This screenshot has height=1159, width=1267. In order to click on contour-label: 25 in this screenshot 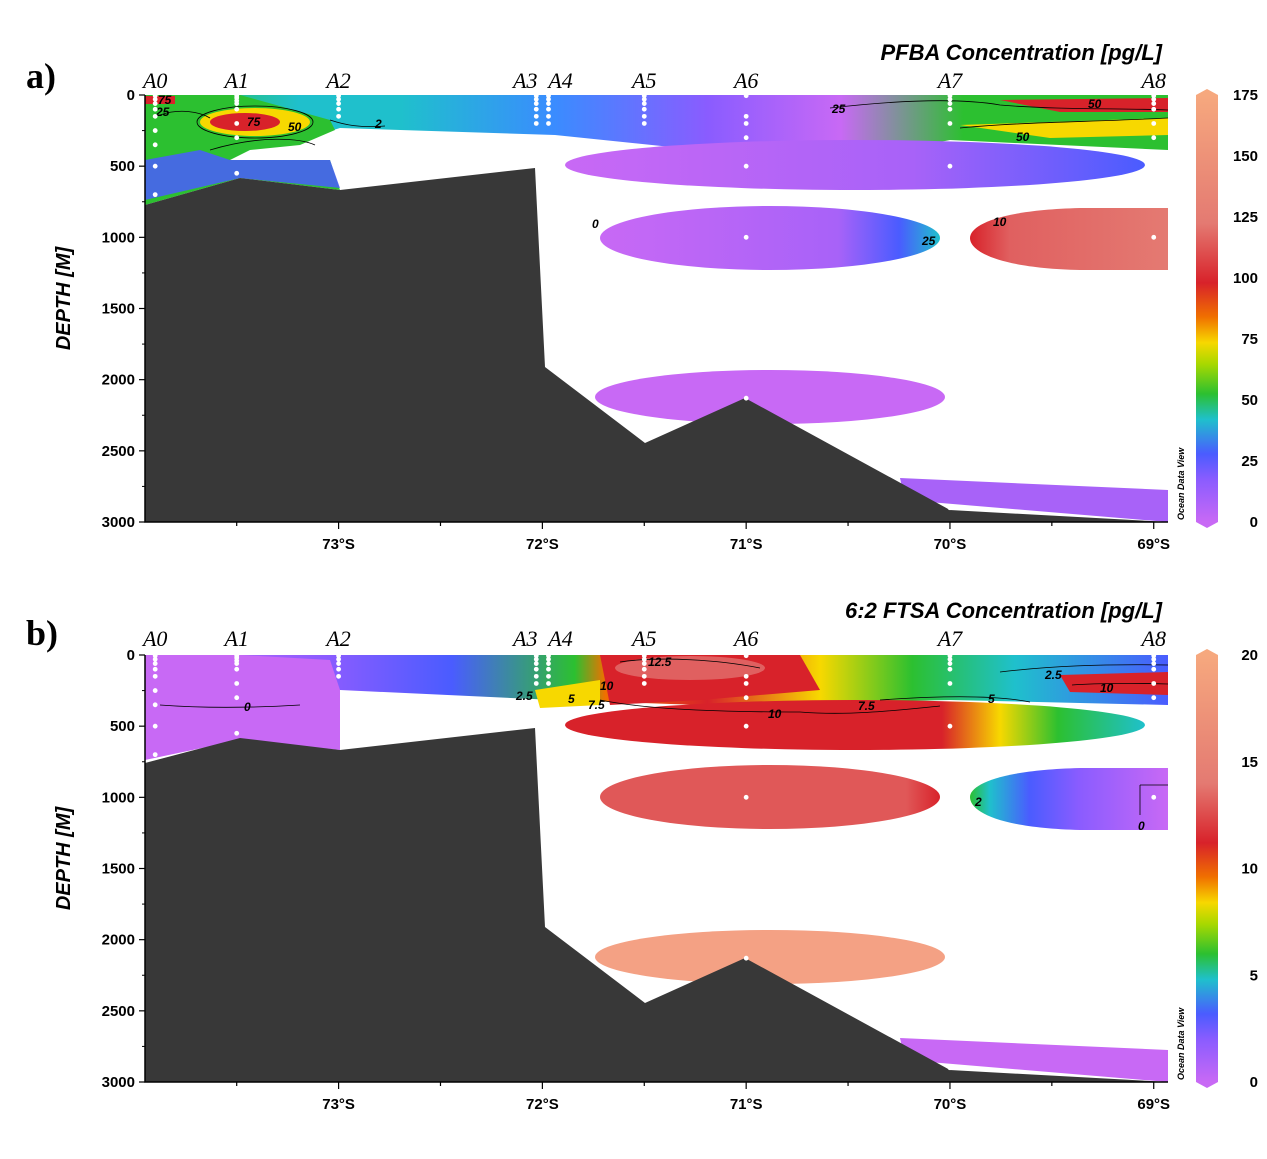, I will do `click(928, 241)`.